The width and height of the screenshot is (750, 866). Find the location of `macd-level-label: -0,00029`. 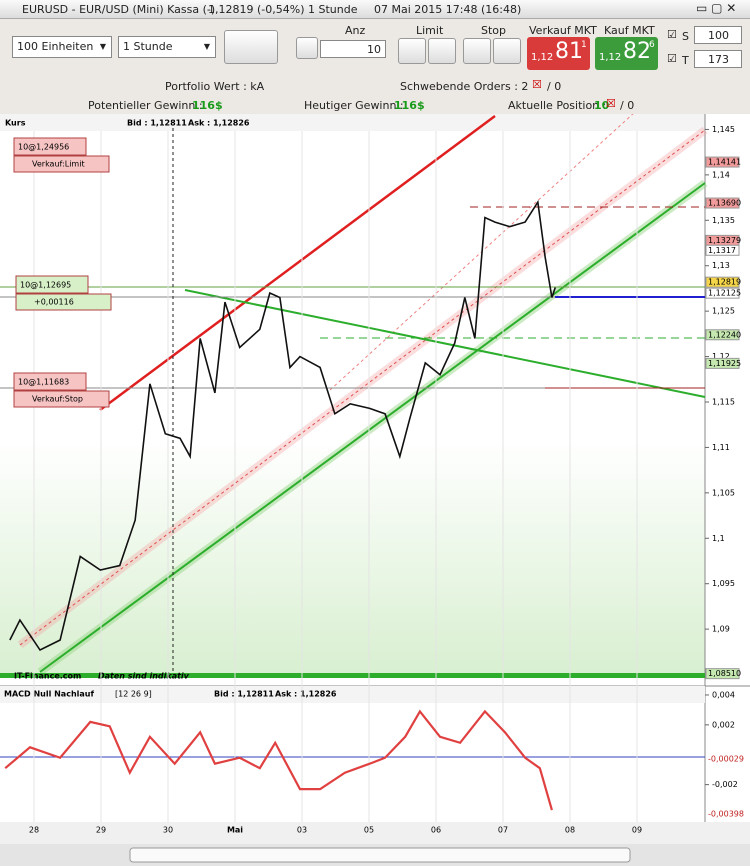

macd-level-label: -0,00029 is located at coordinates (726, 759).